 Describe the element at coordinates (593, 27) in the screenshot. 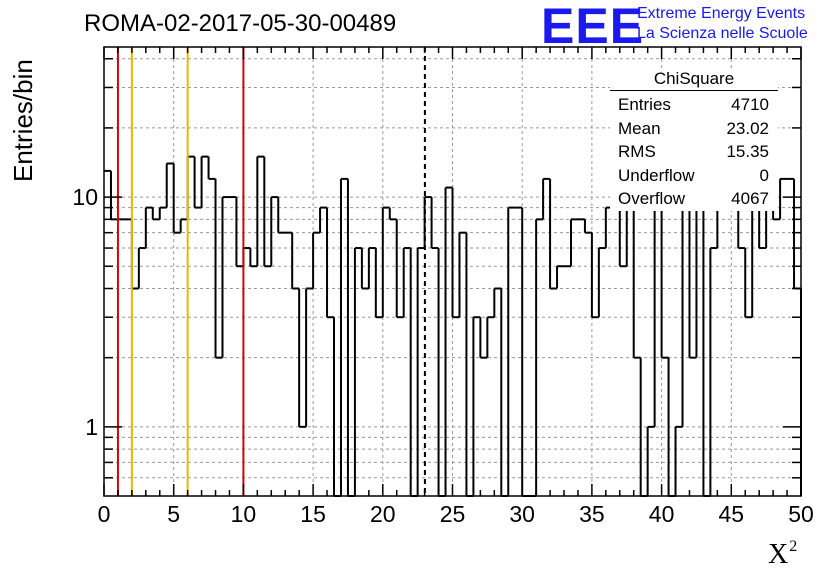

I see `eee-logo: EEE` at that location.